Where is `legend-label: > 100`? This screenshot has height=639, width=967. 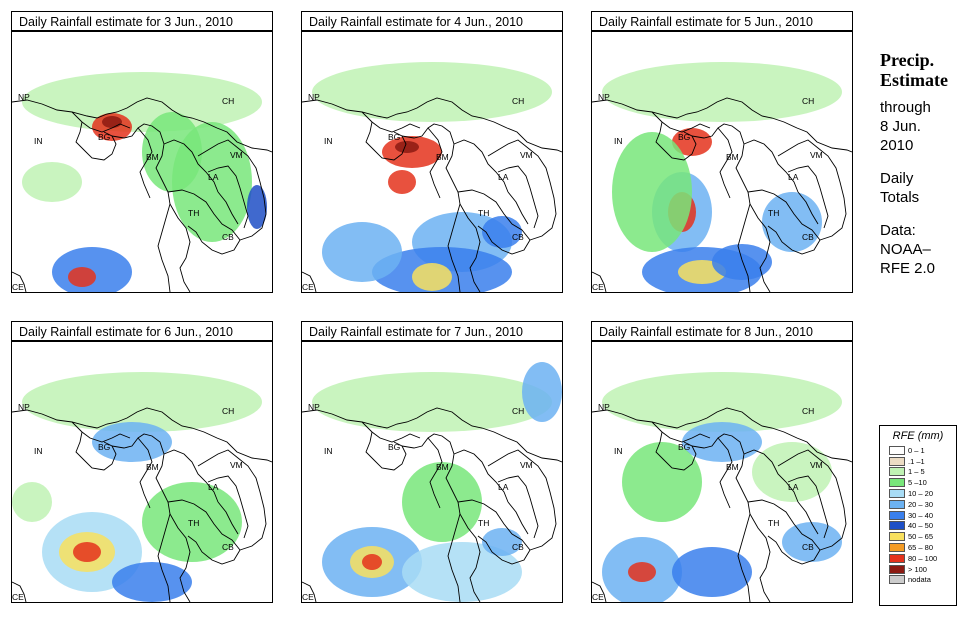 legend-label: > 100 is located at coordinates (917, 569).